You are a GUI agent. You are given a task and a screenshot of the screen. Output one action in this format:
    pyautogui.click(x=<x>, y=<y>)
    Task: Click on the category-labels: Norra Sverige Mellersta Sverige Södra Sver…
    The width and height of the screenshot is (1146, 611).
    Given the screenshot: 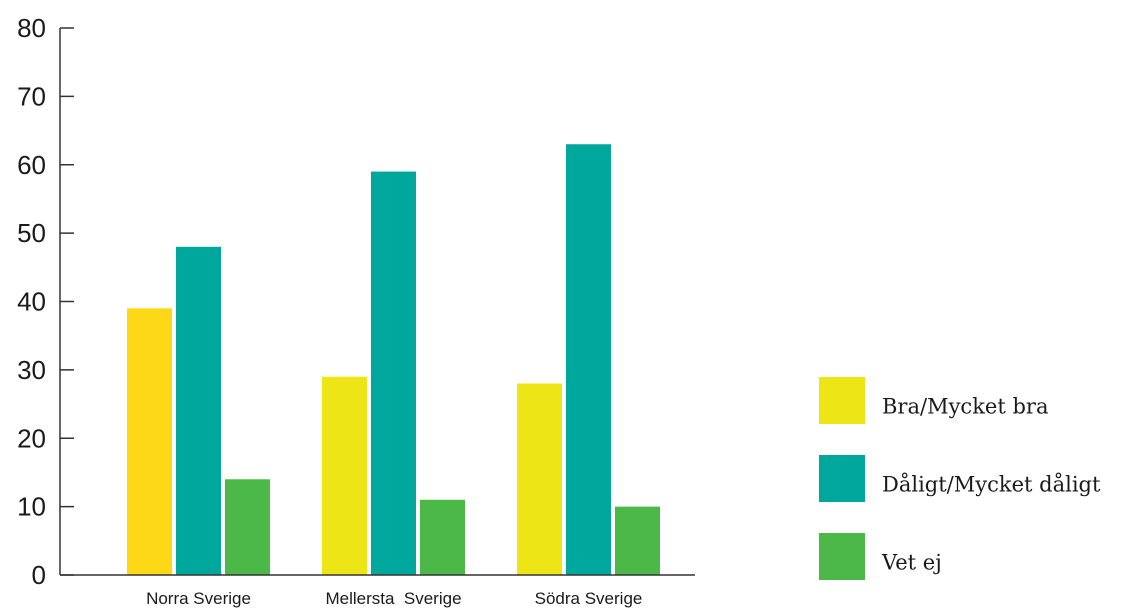 What is the action you would take?
    pyautogui.click(x=394, y=598)
    